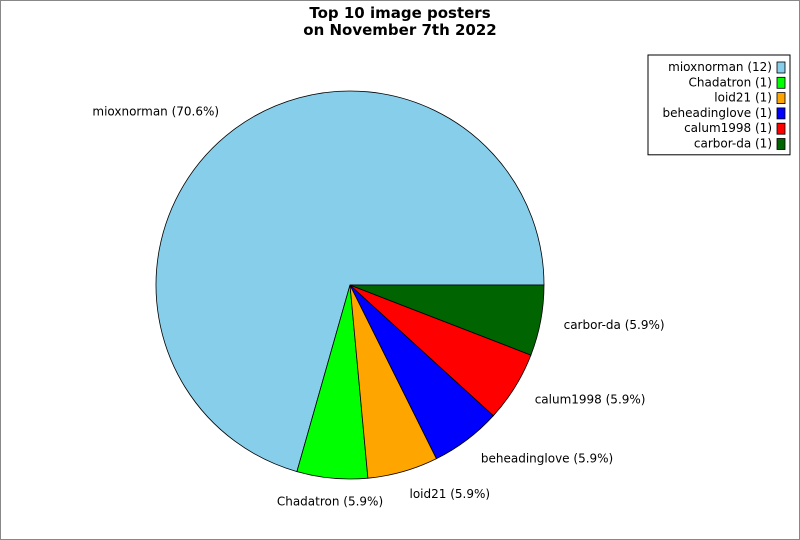 The image size is (800, 540). What do you see at coordinates (781, 67) in the screenshot?
I see `legend-swatch-mioxnorman` at bounding box center [781, 67].